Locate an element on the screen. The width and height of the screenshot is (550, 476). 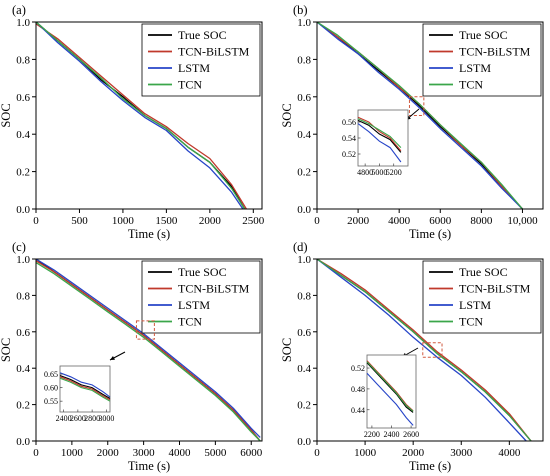
zoom-inset: 2200 2400 2600 0.44 0.48 0.52 is located at coordinates (385, 396).